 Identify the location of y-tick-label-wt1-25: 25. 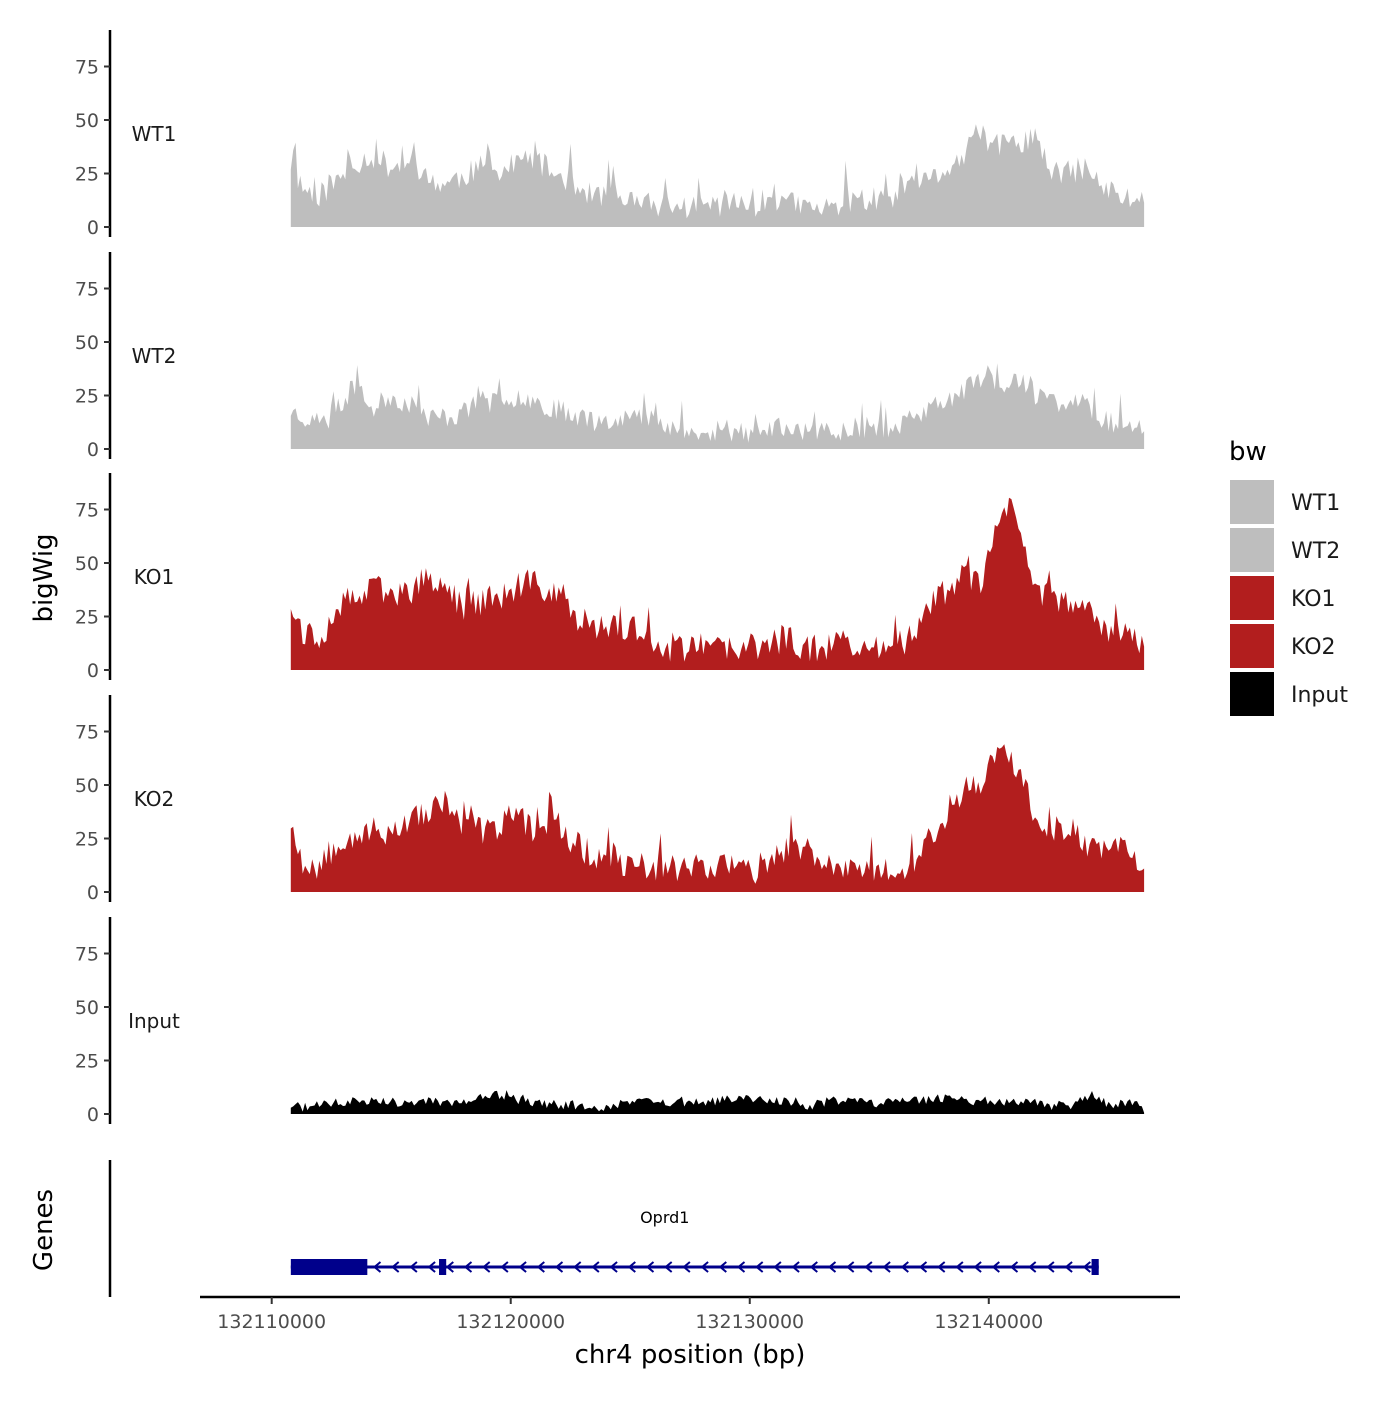
(87, 175).